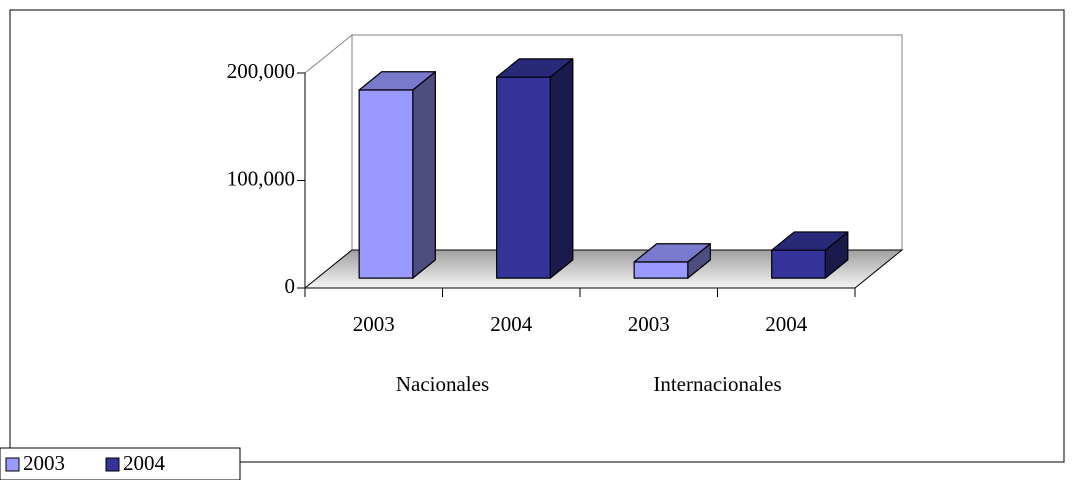 This screenshot has width=1074, height=480. Describe the element at coordinates (261, 178) in the screenshot. I see `y-tick-label: 100,000` at that location.